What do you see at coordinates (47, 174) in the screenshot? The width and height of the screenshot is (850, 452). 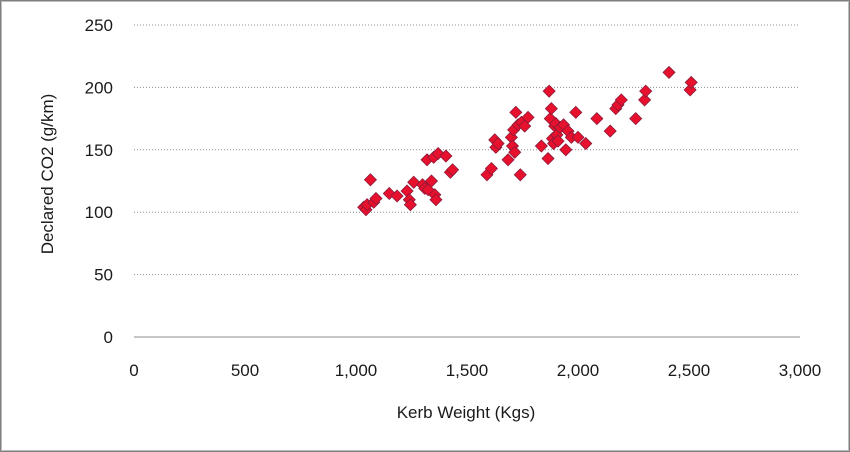 I see `y-axis-title: Declared CO2 (g/km)` at bounding box center [47, 174].